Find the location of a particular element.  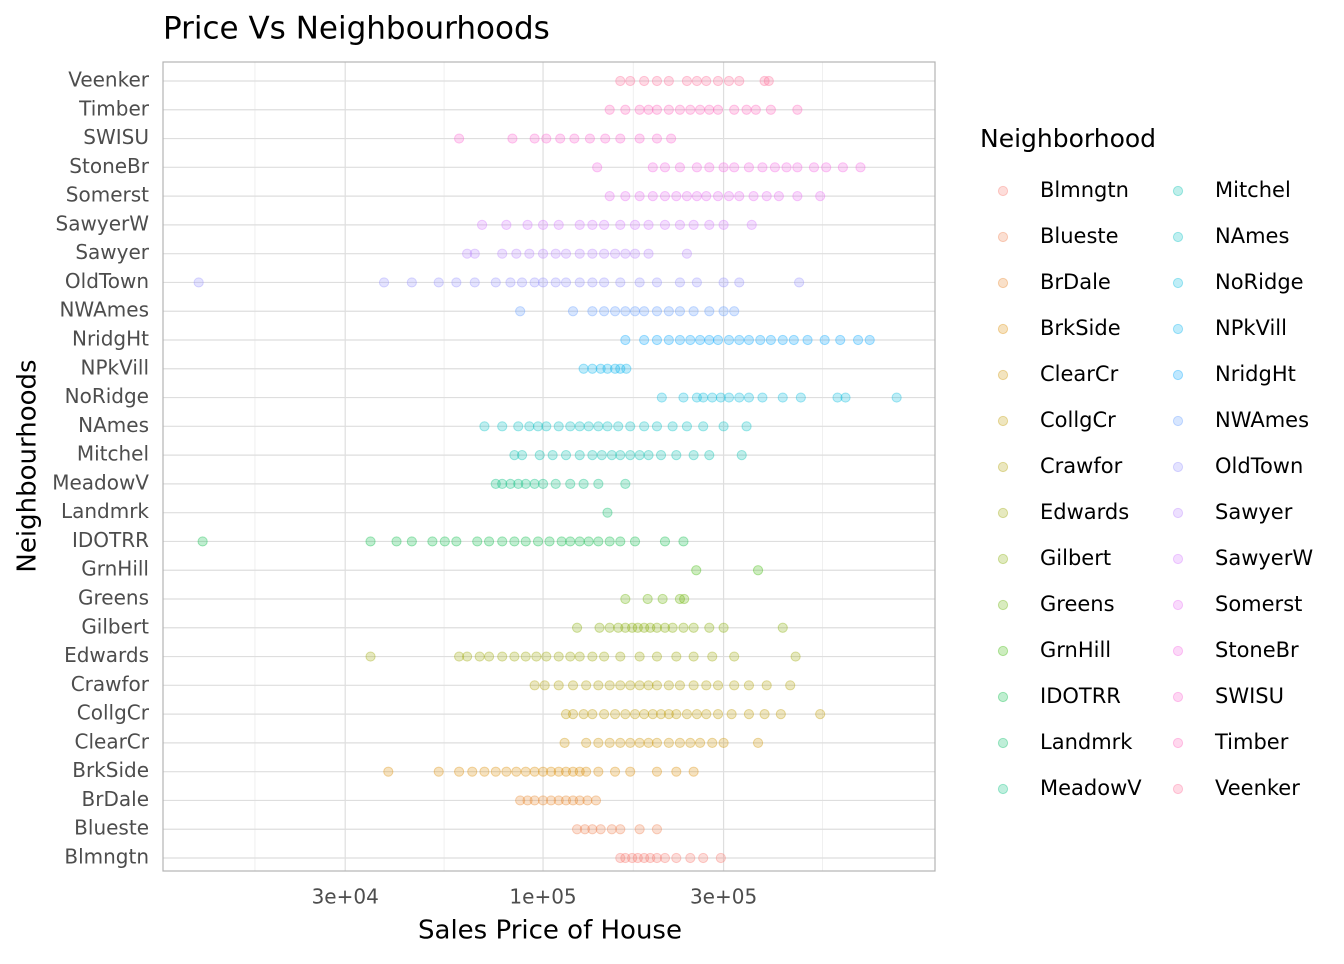

legend-label: BrkSide is located at coordinates (1080, 328).